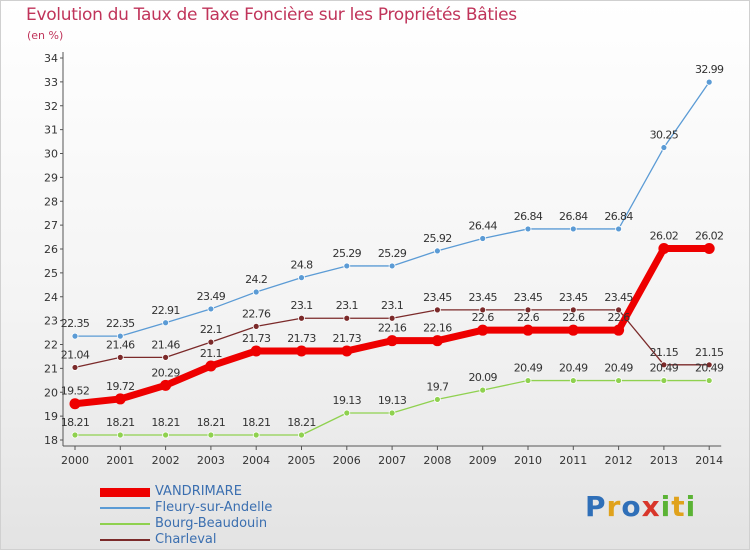 This screenshot has height=550, width=750. What do you see at coordinates (75, 460) in the screenshot?
I see `x-tick-label: 2000` at bounding box center [75, 460].